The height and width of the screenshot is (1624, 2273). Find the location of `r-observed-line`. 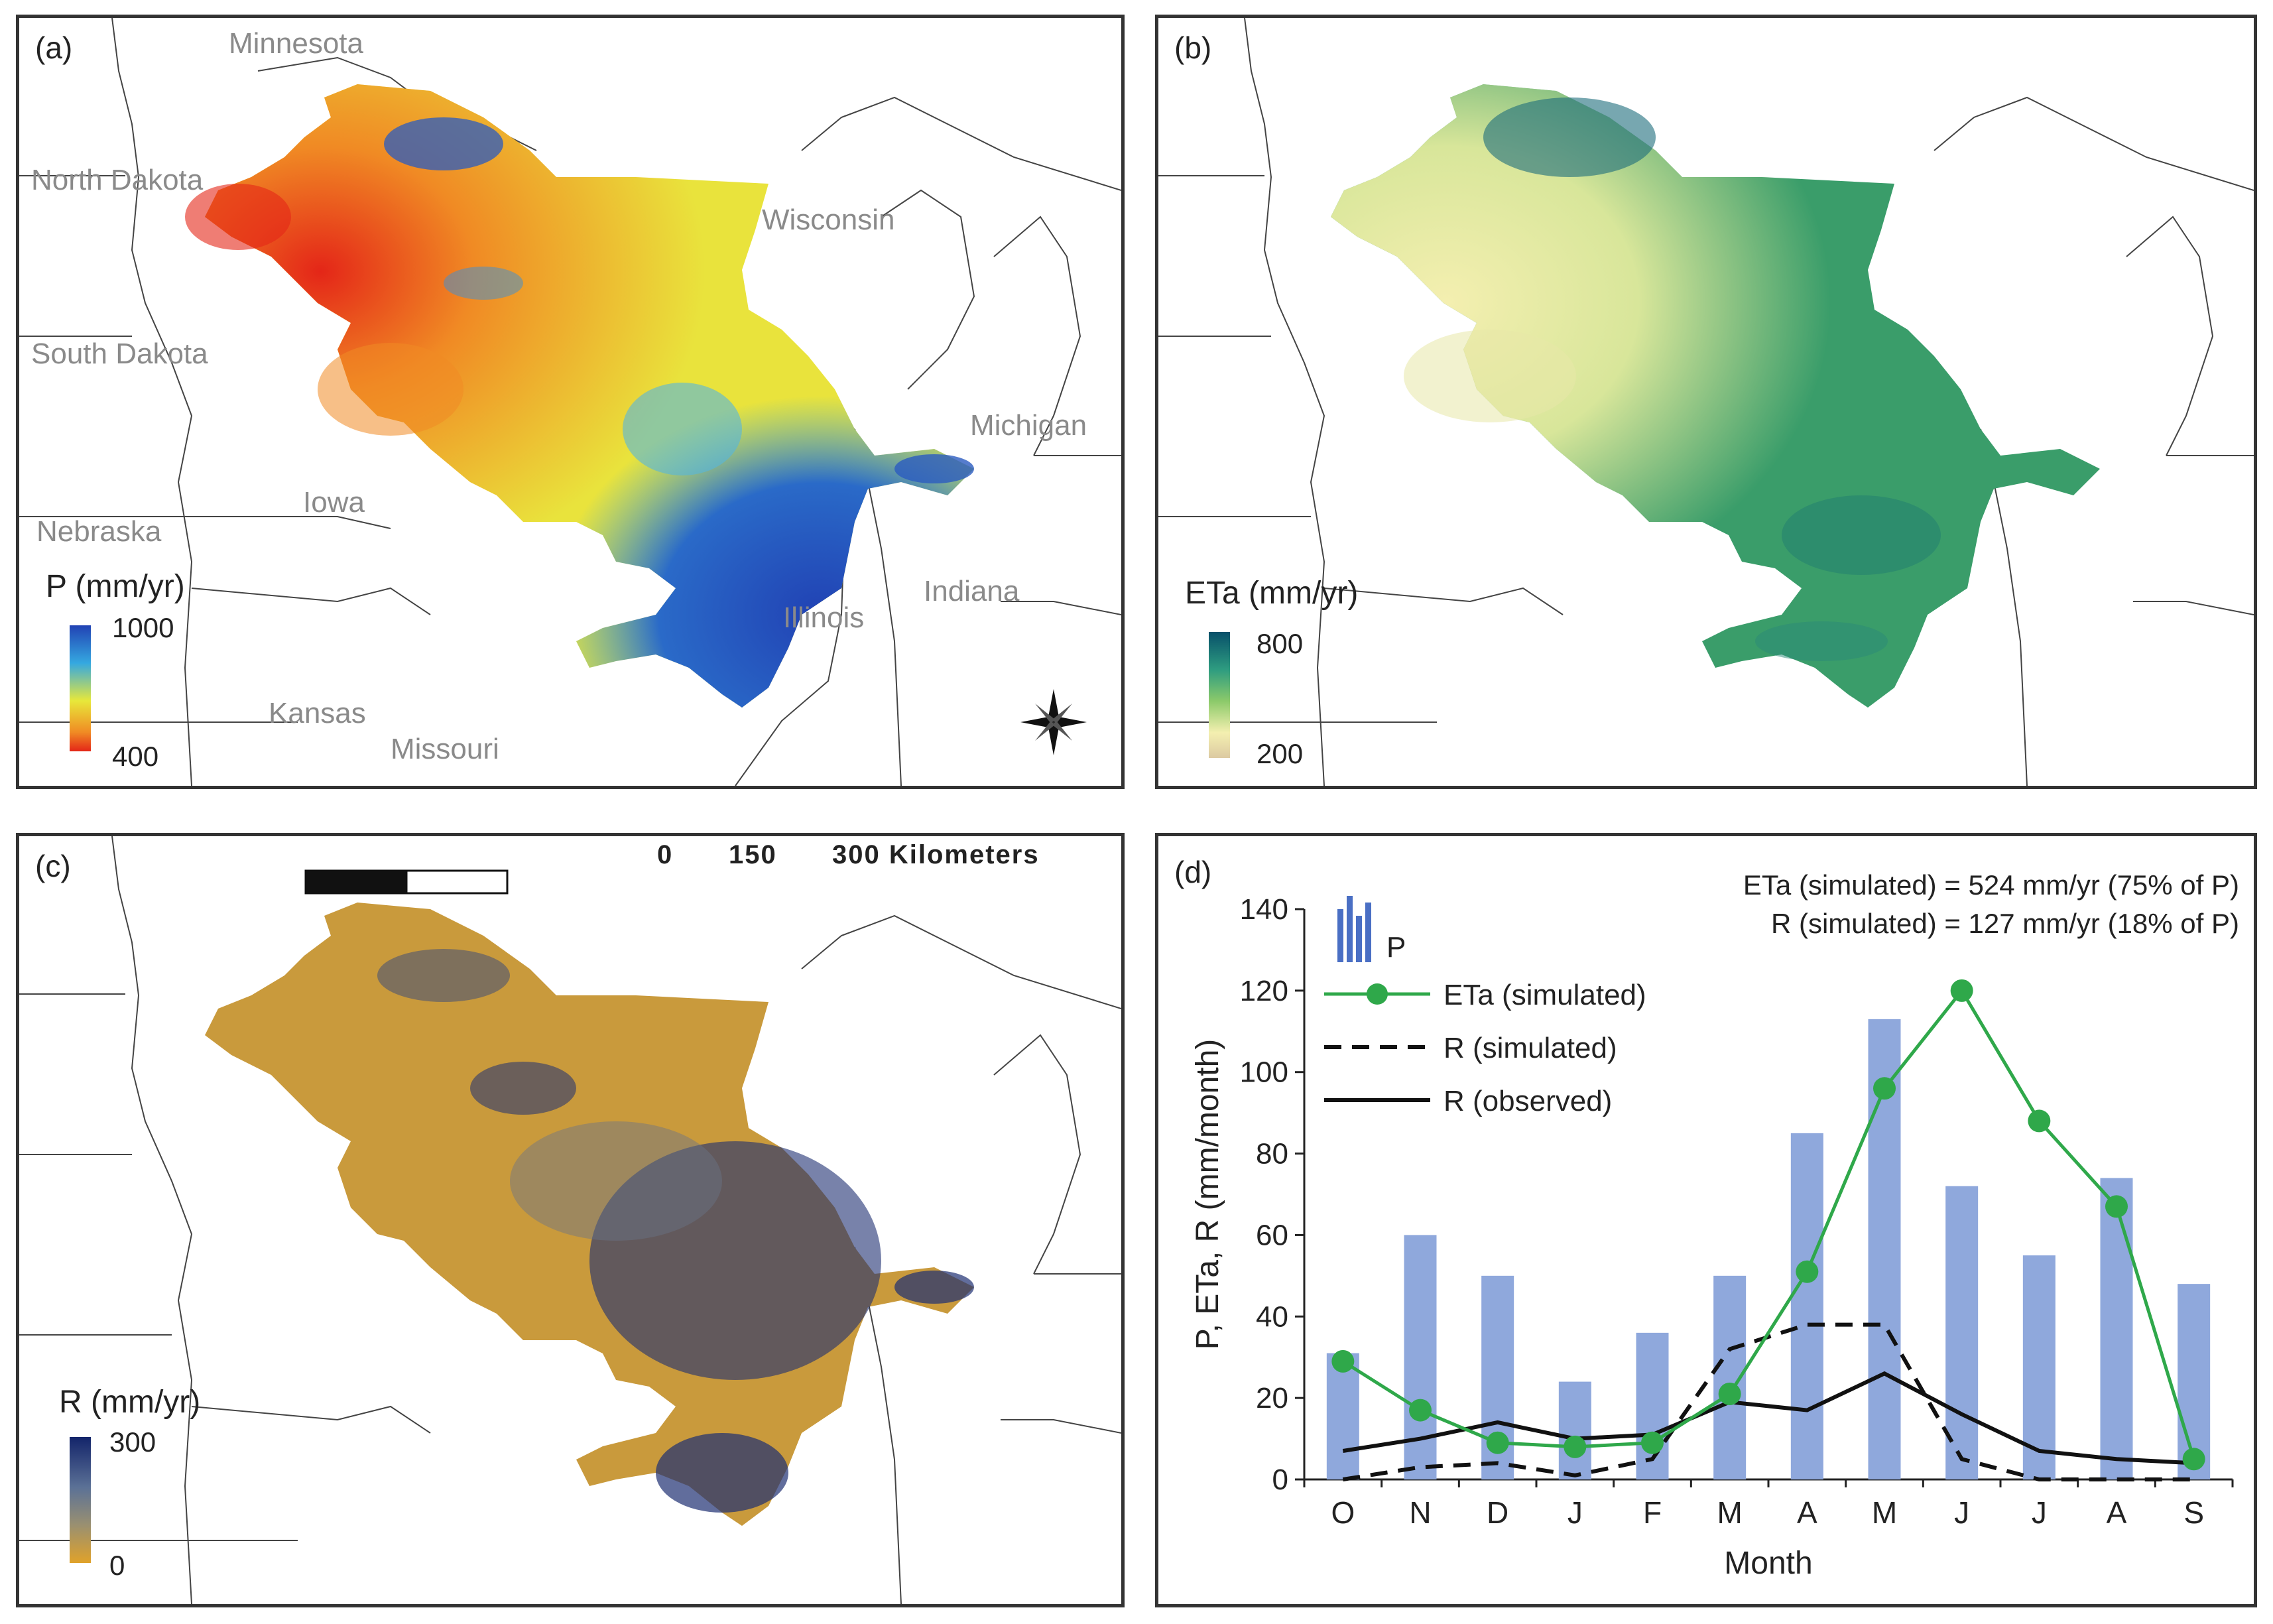

r-observed-line is located at coordinates (1768, 1419).